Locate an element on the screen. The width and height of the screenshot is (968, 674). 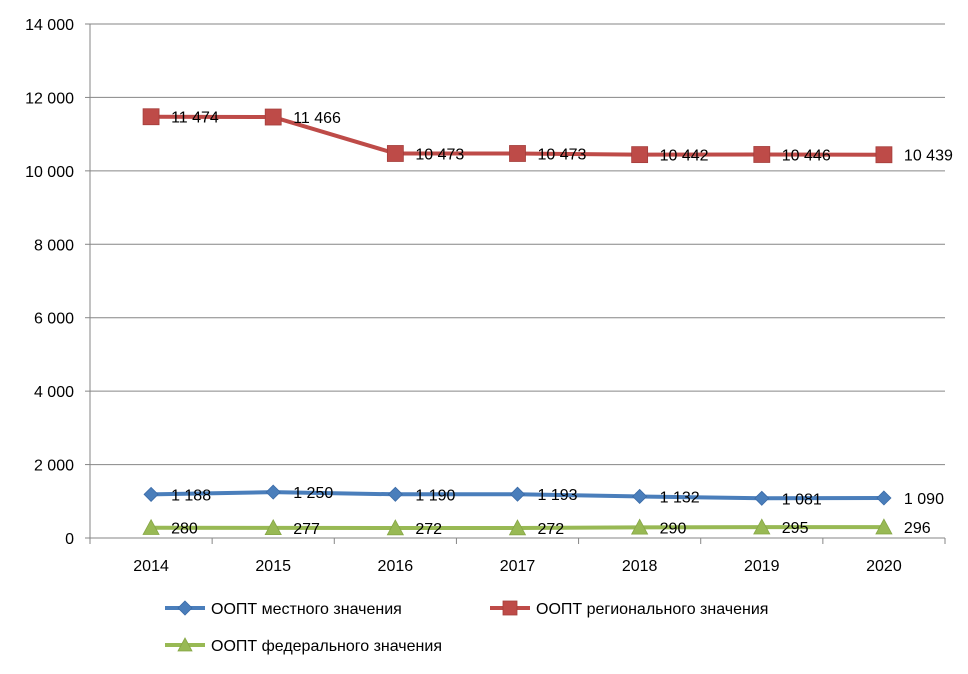
x-tick-label: 2019 is located at coordinates (762, 566).